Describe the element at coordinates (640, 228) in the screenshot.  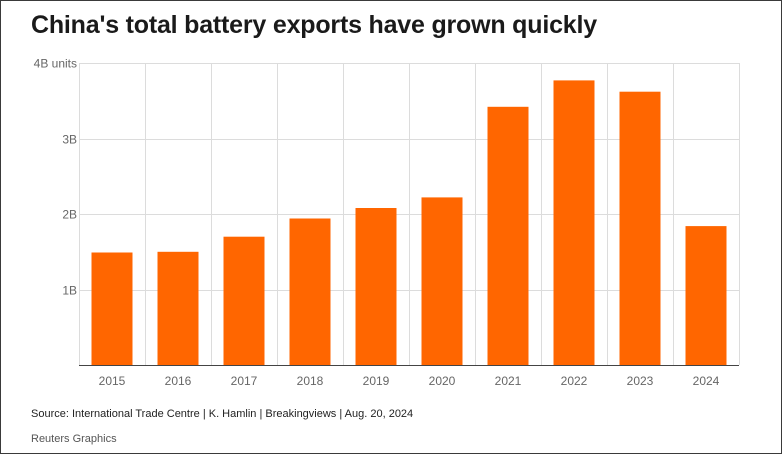
I see `bar-2023` at that location.